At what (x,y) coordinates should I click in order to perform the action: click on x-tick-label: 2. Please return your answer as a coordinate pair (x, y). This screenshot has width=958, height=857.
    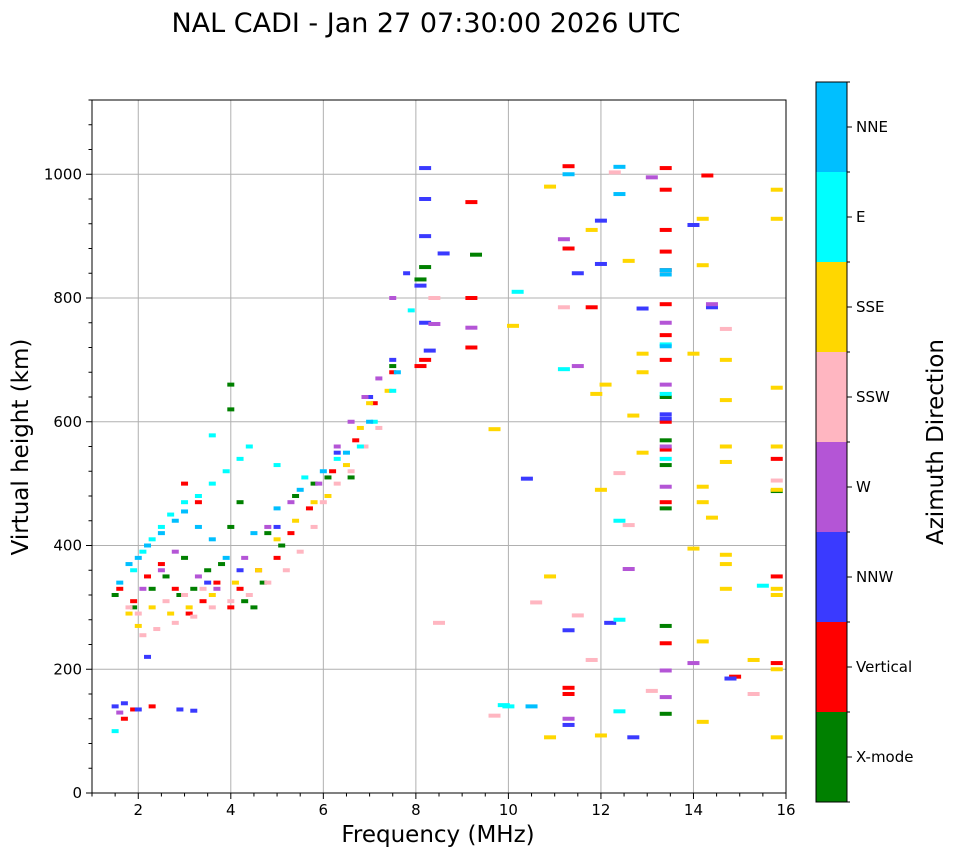
    Looking at the image, I should click on (138, 810).